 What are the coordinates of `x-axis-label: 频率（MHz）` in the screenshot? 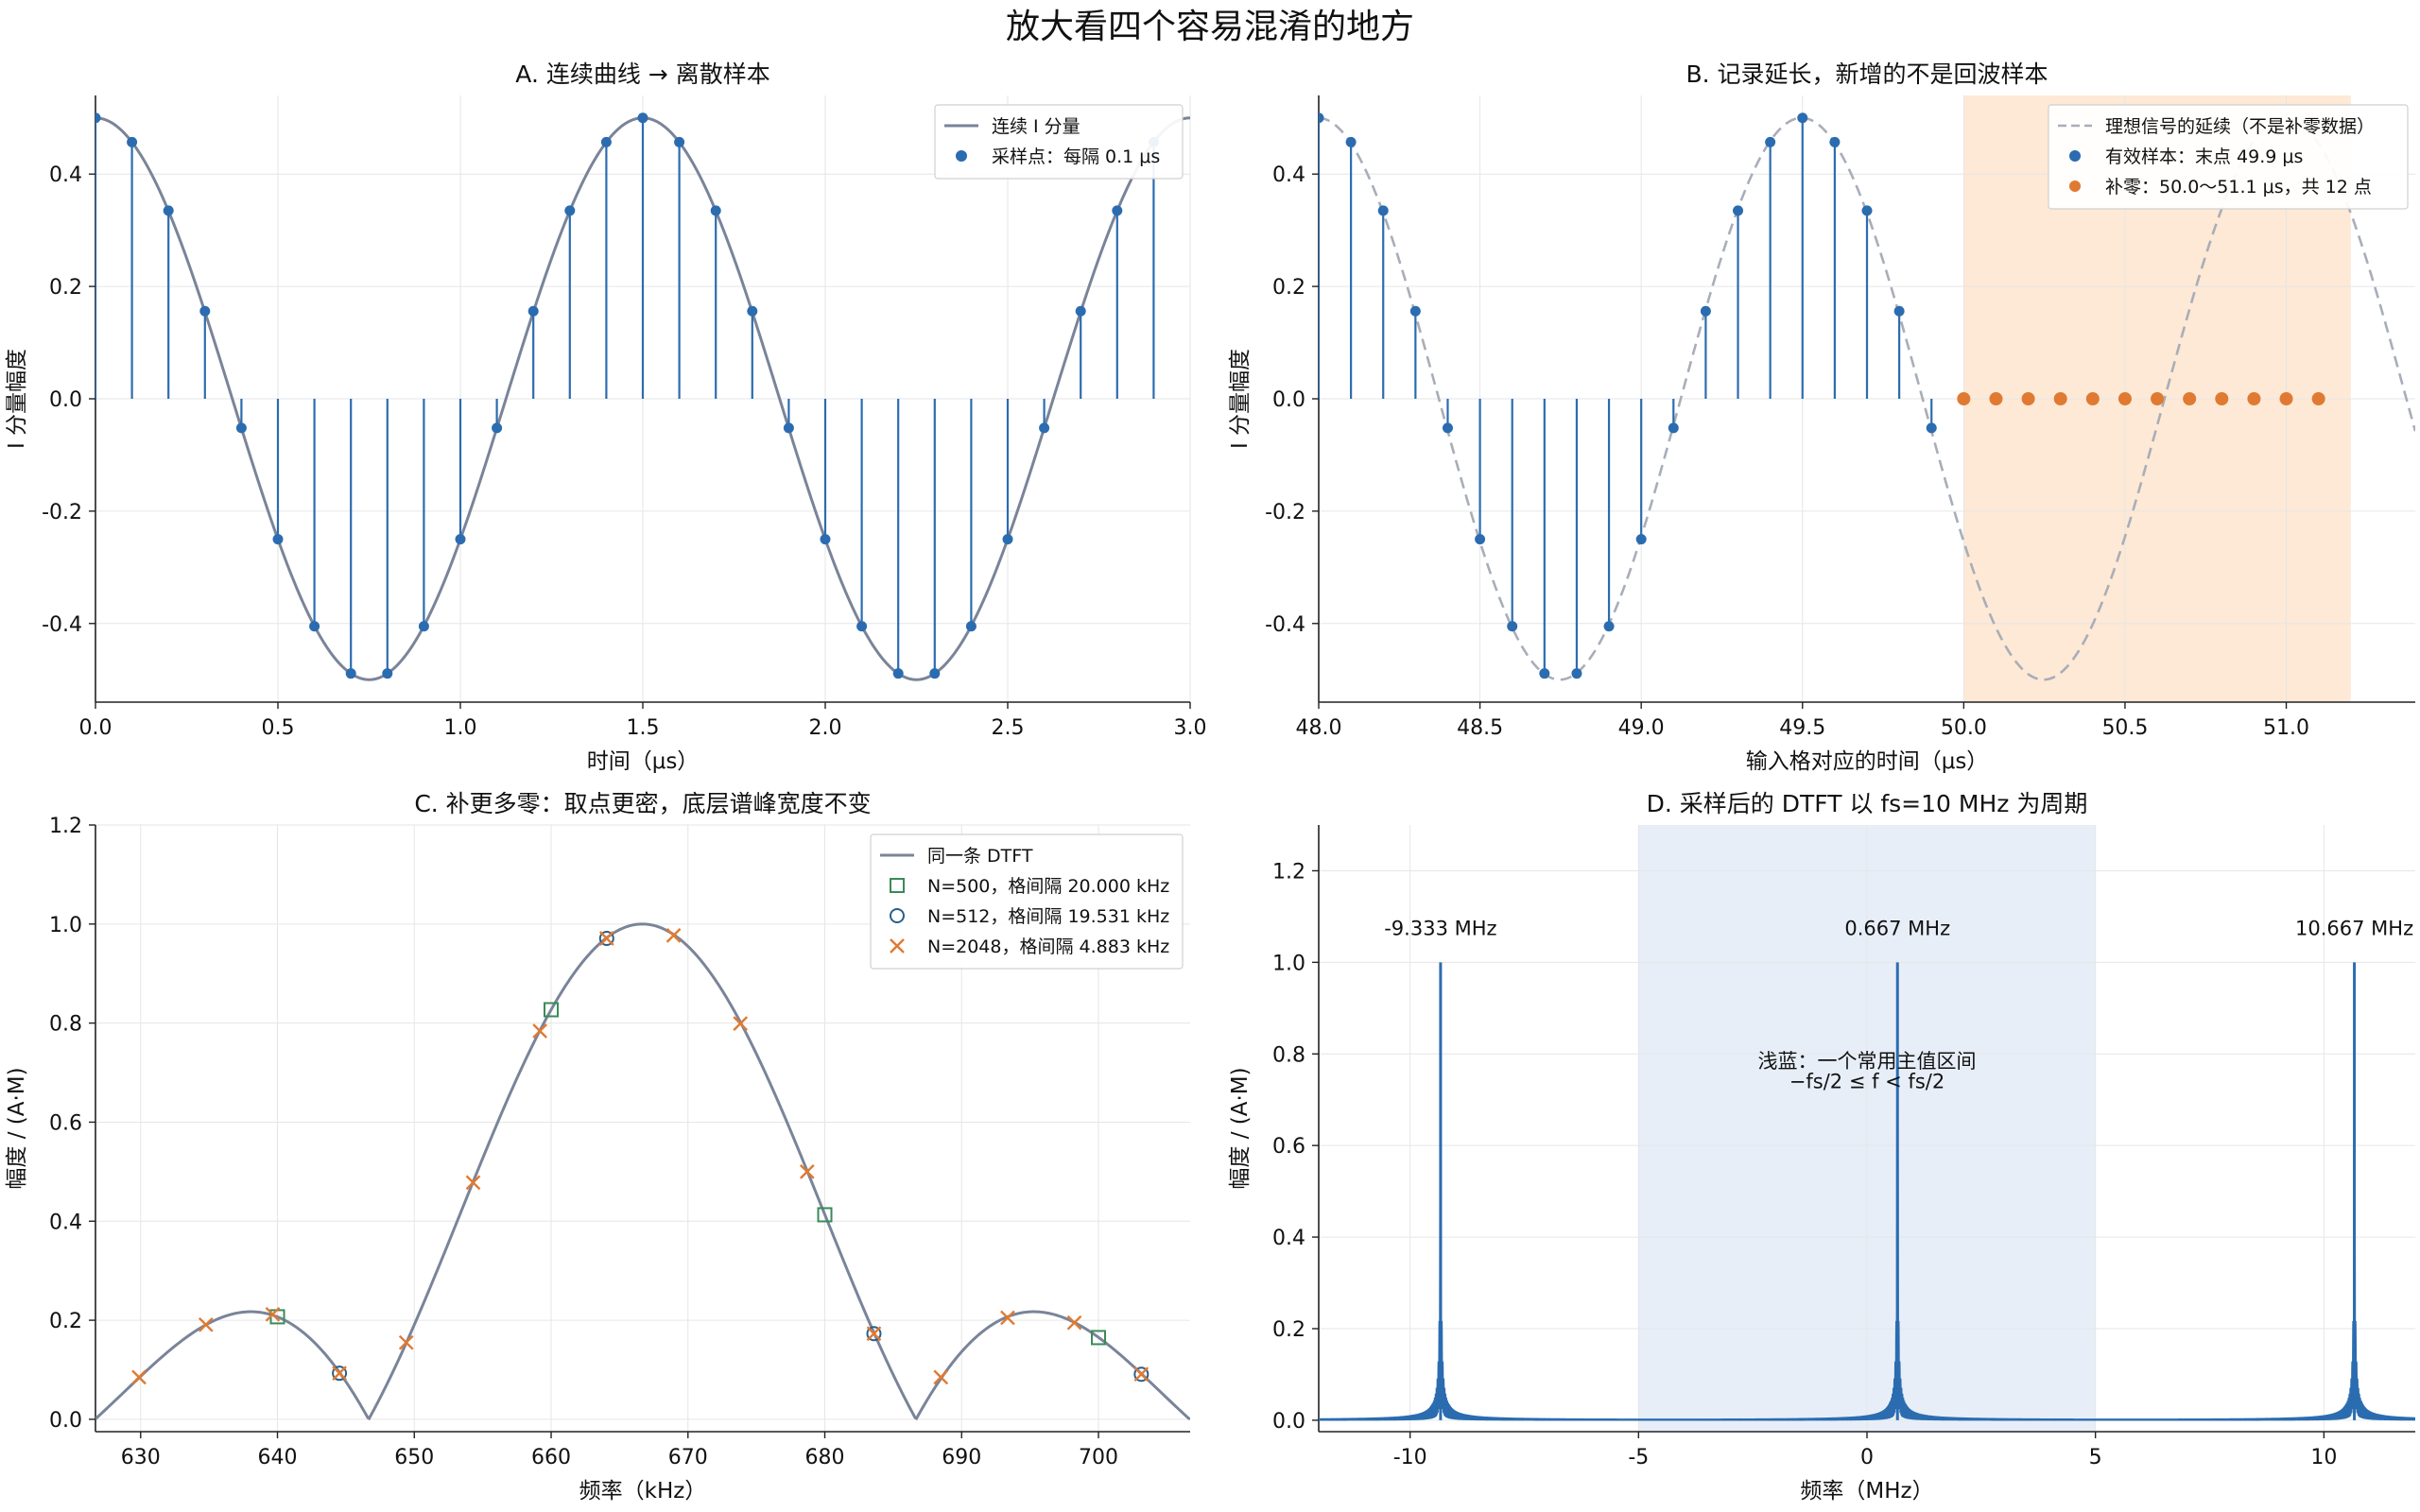 It's located at (1866, 1491).